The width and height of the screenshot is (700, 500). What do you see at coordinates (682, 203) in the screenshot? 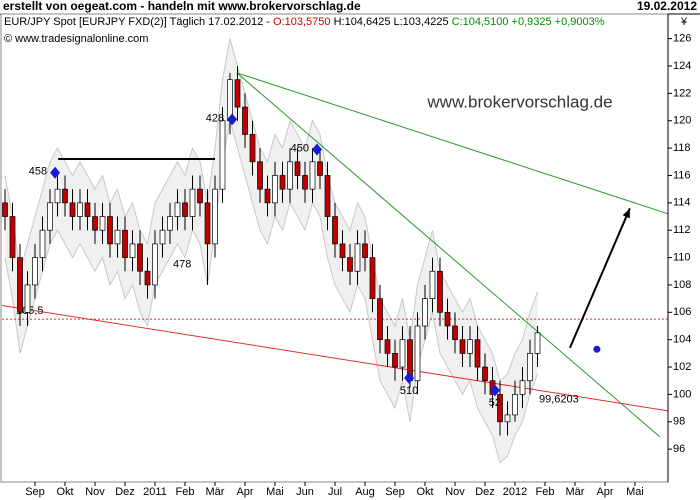
I see `y-tick-label: 114` at bounding box center [682, 203].